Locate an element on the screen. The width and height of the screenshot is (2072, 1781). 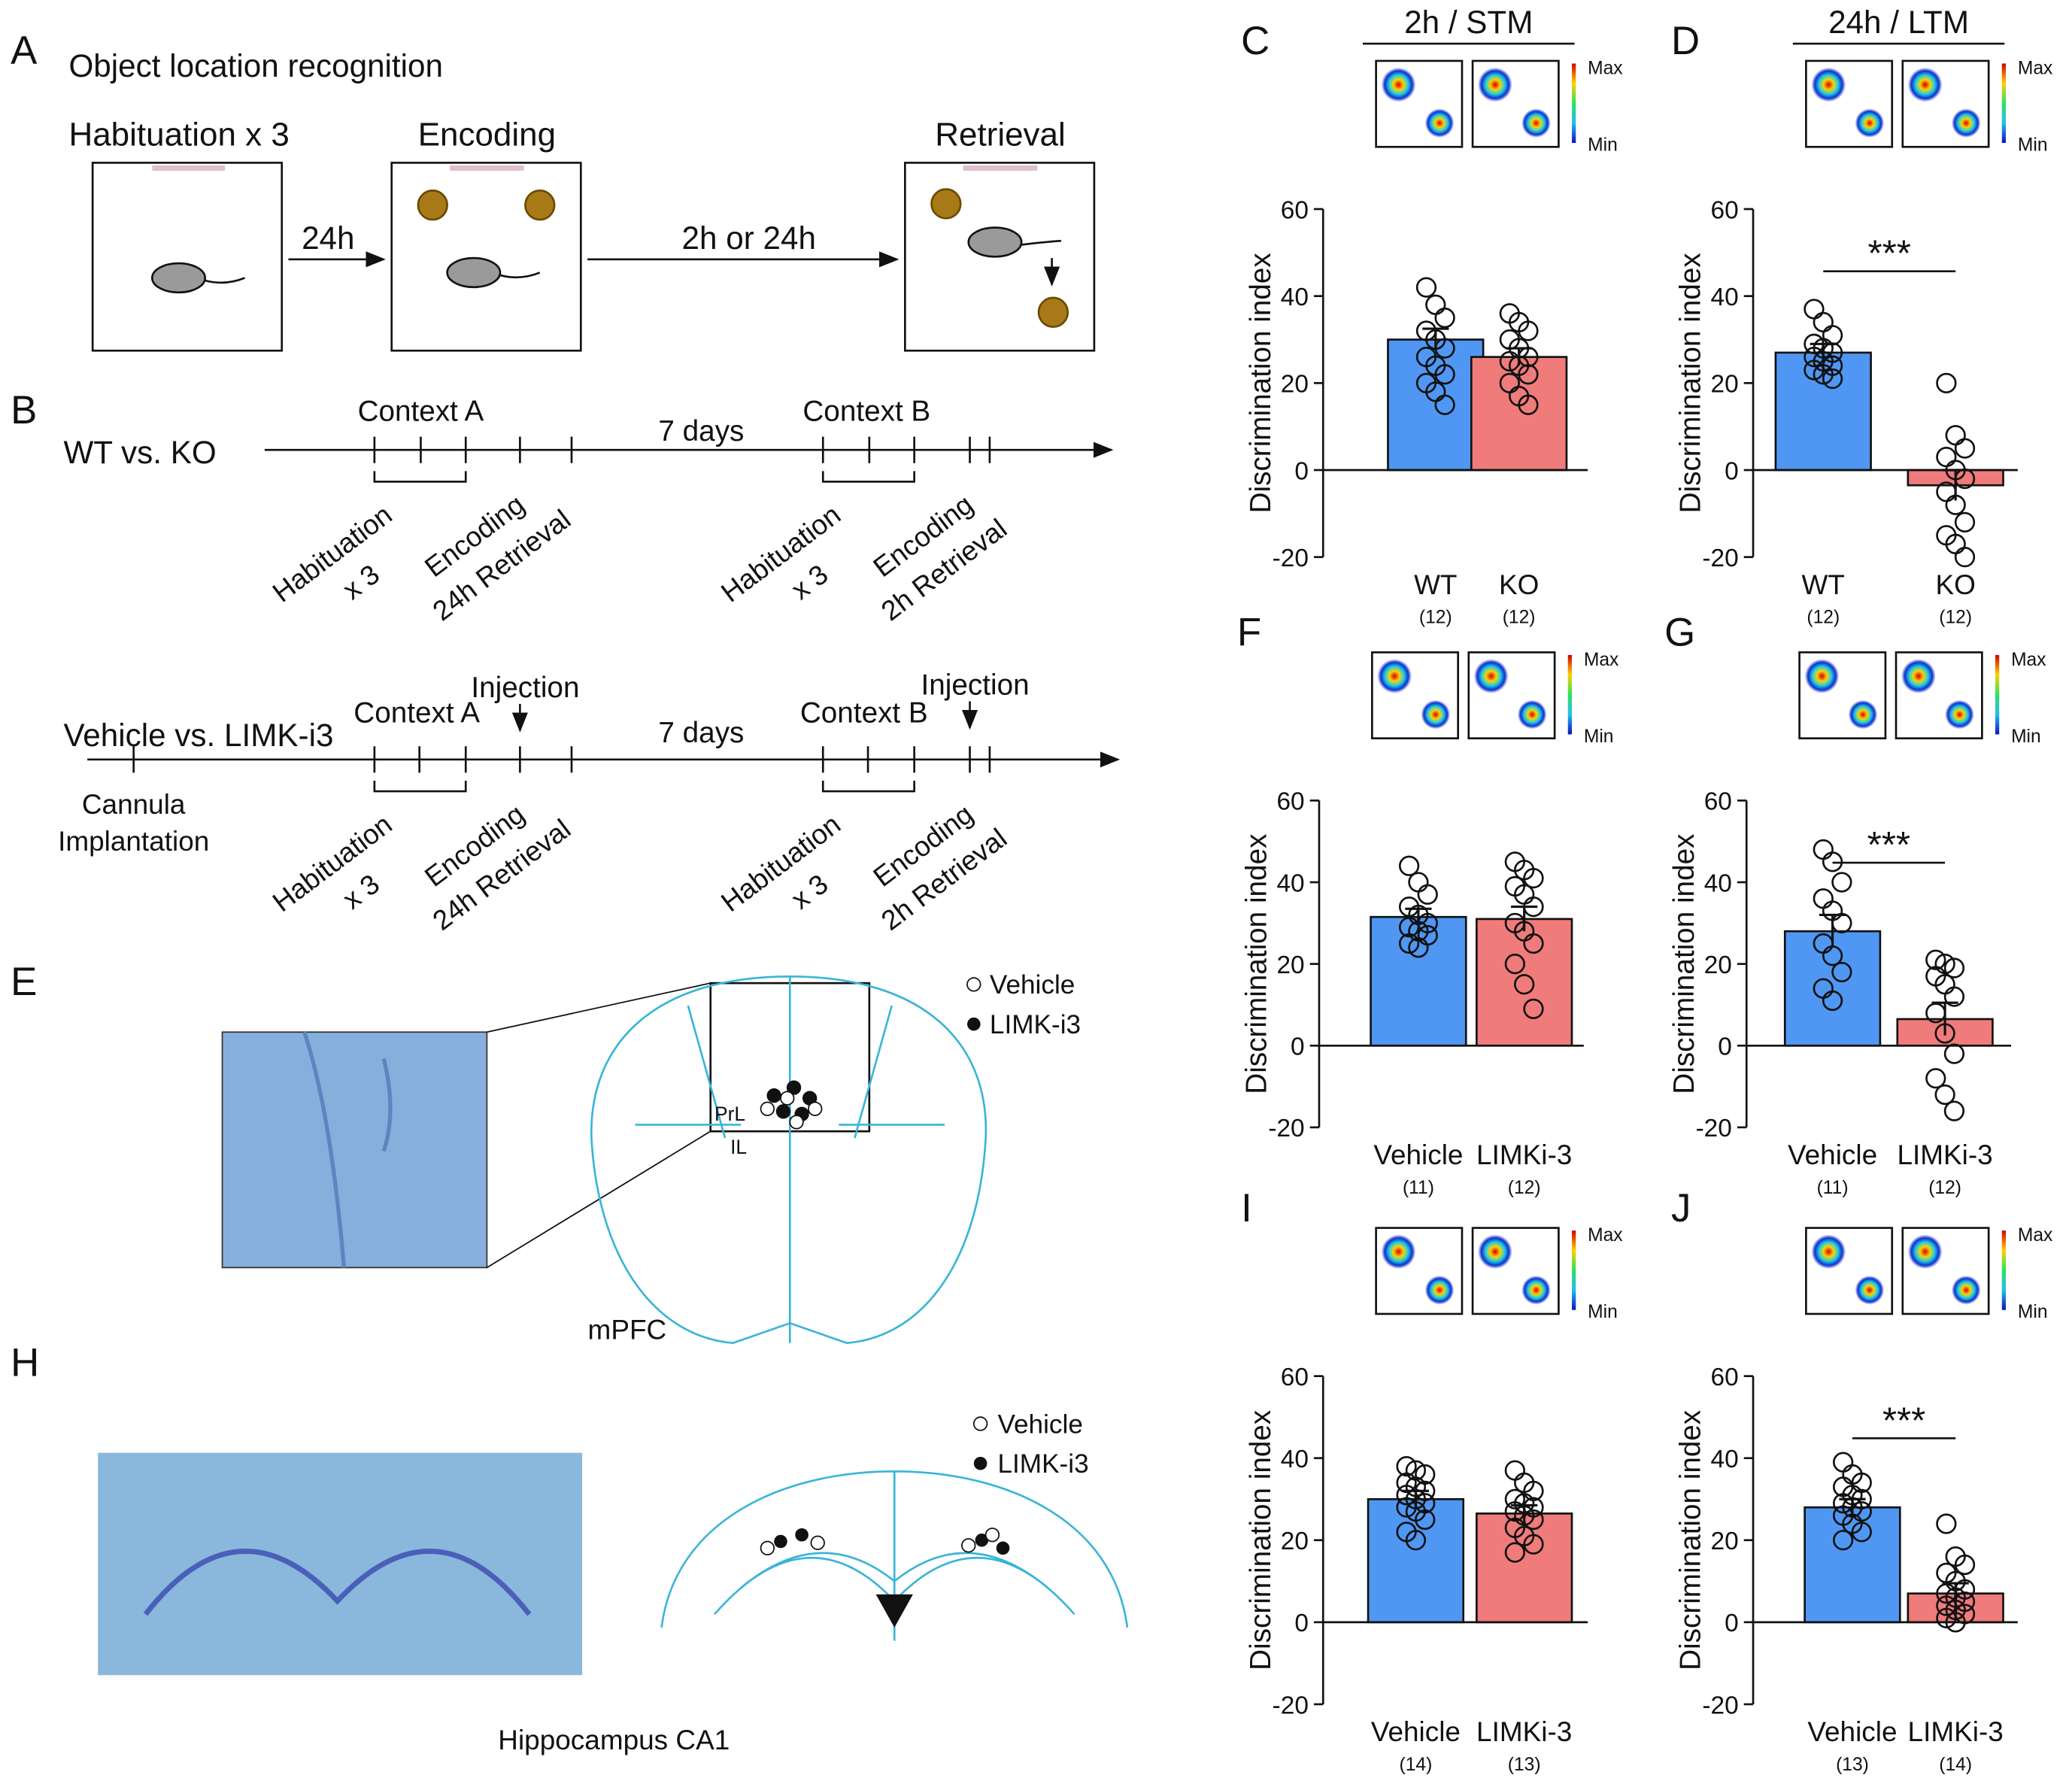
label: LIMKi-3 is located at coordinates (1944, 1154).